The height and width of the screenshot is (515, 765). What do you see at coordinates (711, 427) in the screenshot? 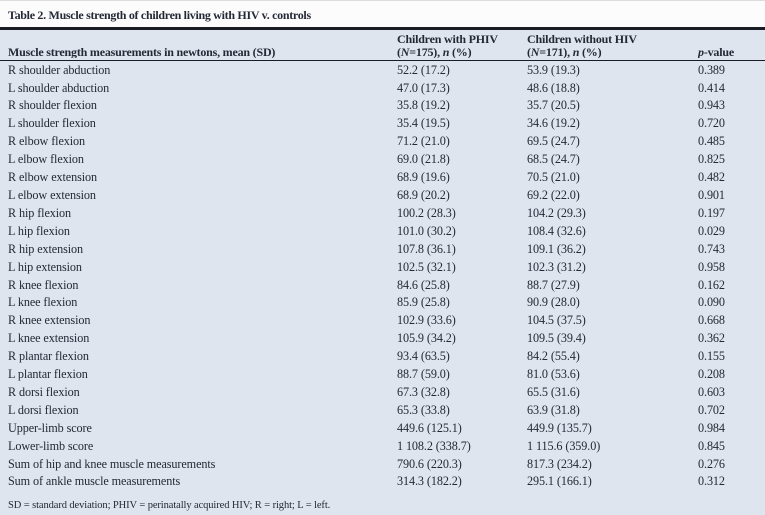
I see `p-value: 0.984` at bounding box center [711, 427].